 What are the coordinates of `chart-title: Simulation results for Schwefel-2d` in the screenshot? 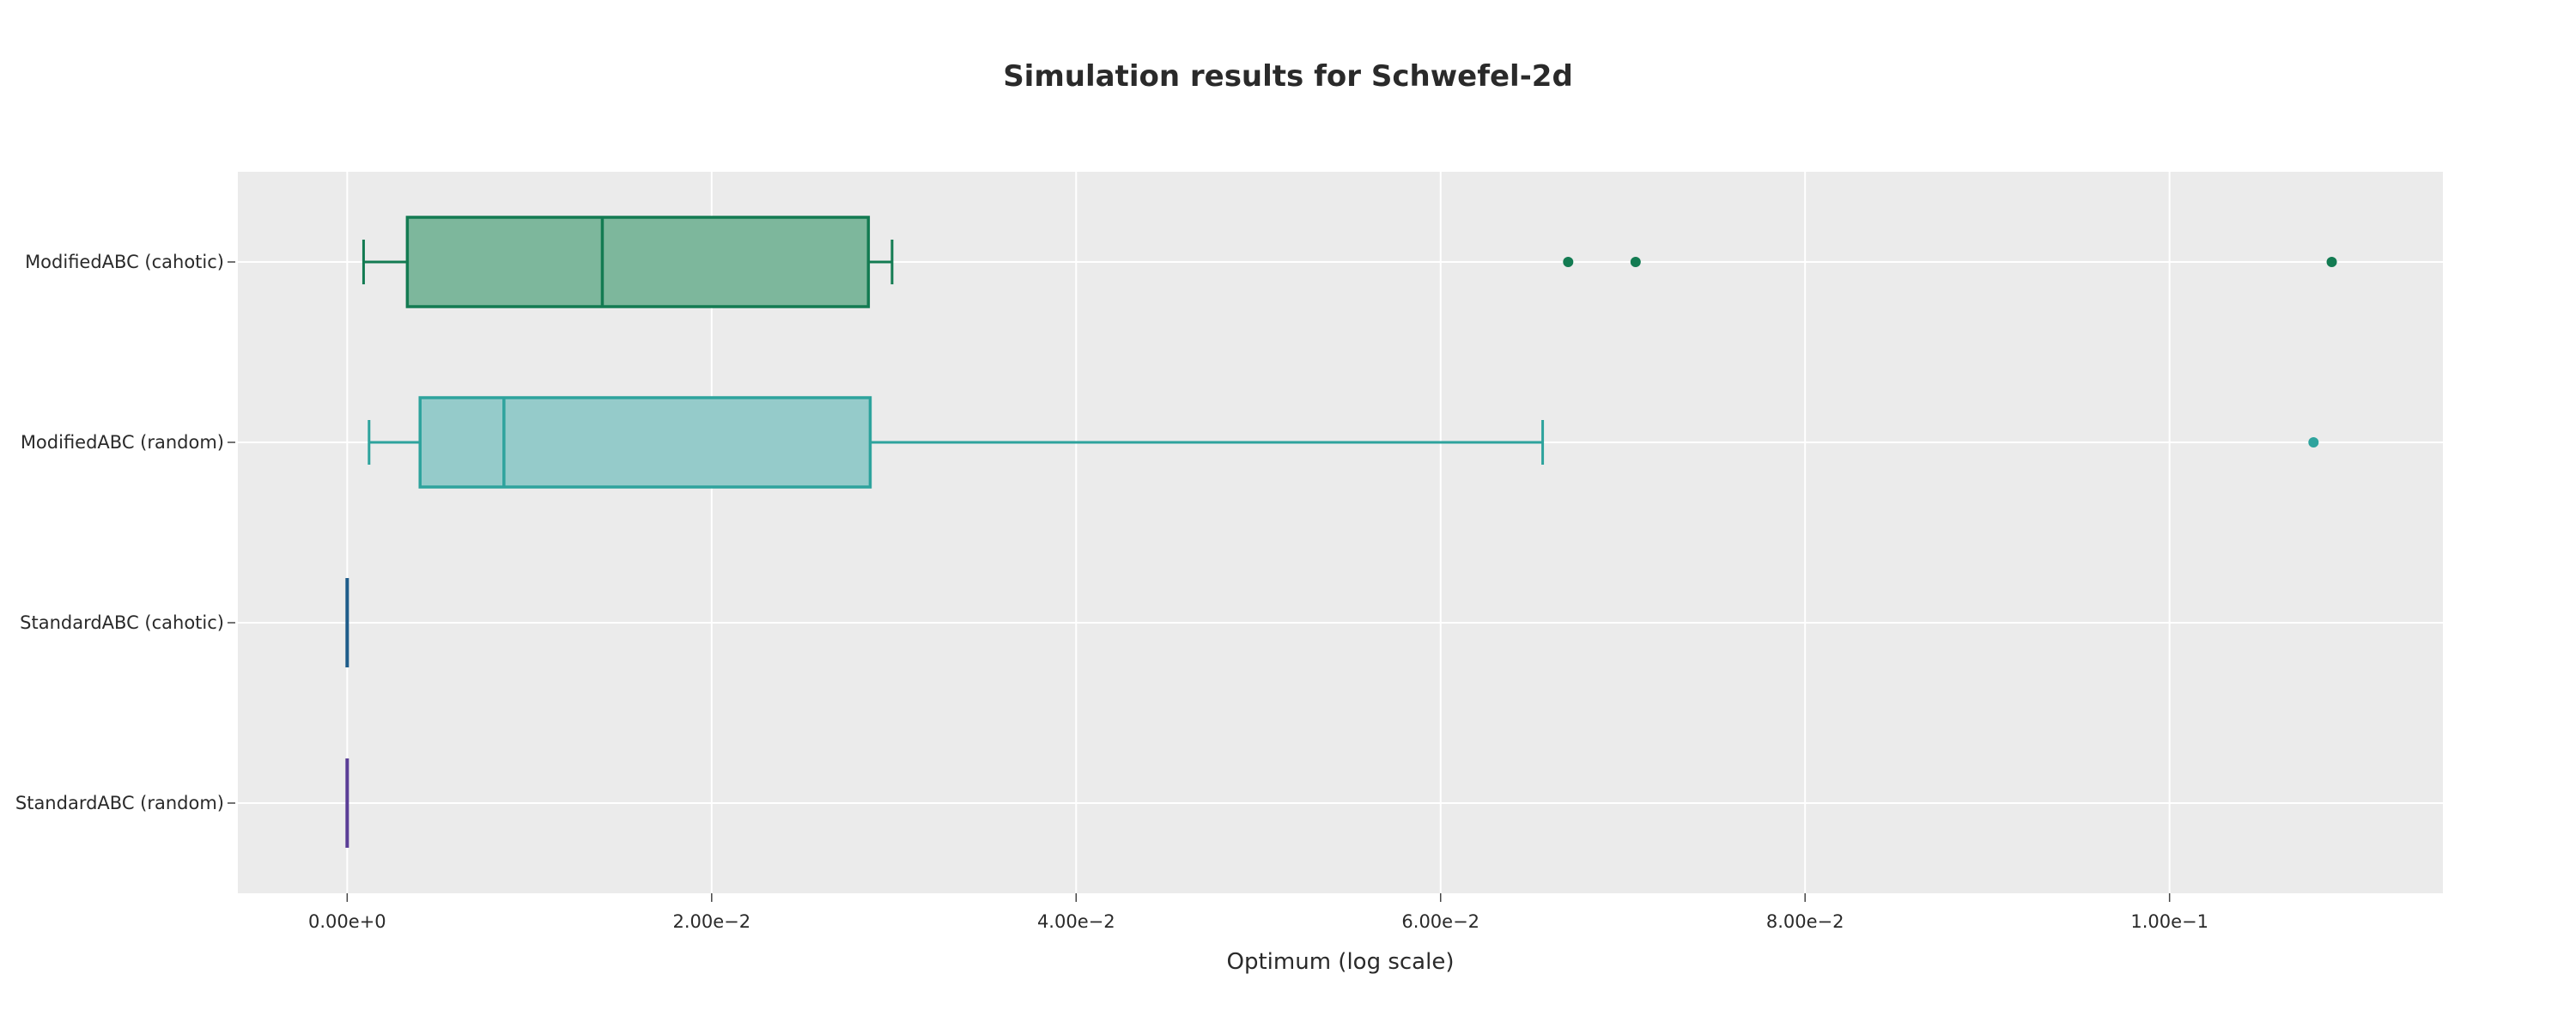 It's located at (1288, 76).